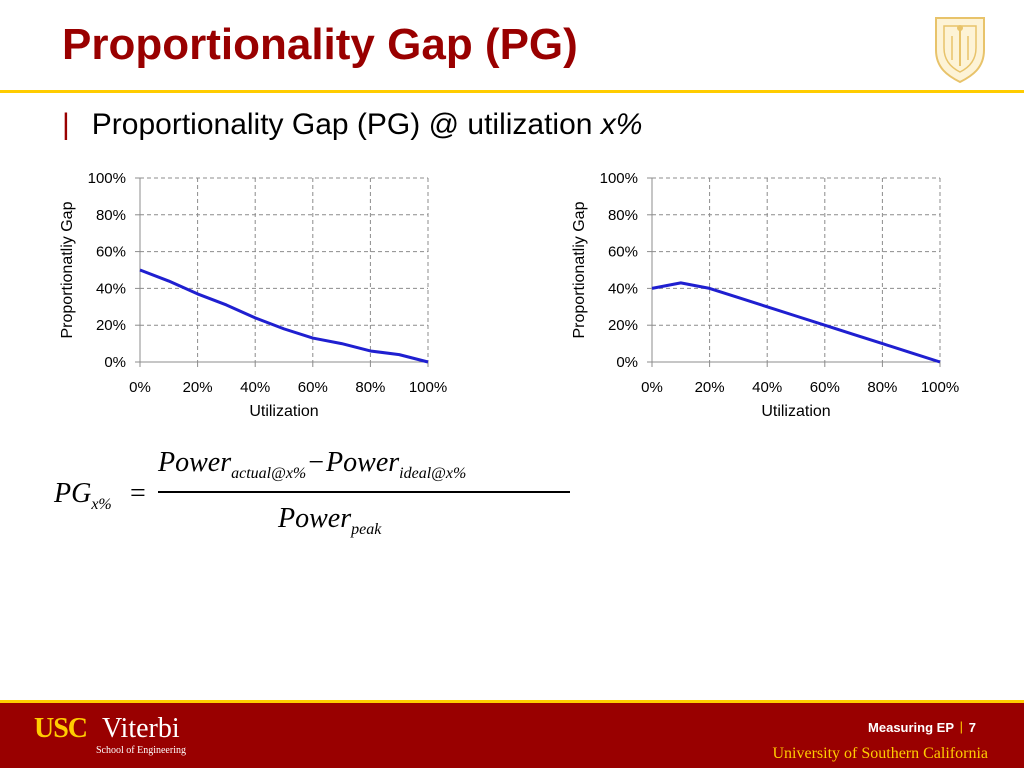  What do you see at coordinates (652, 387) in the screenshot?
I see `right-chart-x-tick-label: 0%` at bounding box center [652, 387].